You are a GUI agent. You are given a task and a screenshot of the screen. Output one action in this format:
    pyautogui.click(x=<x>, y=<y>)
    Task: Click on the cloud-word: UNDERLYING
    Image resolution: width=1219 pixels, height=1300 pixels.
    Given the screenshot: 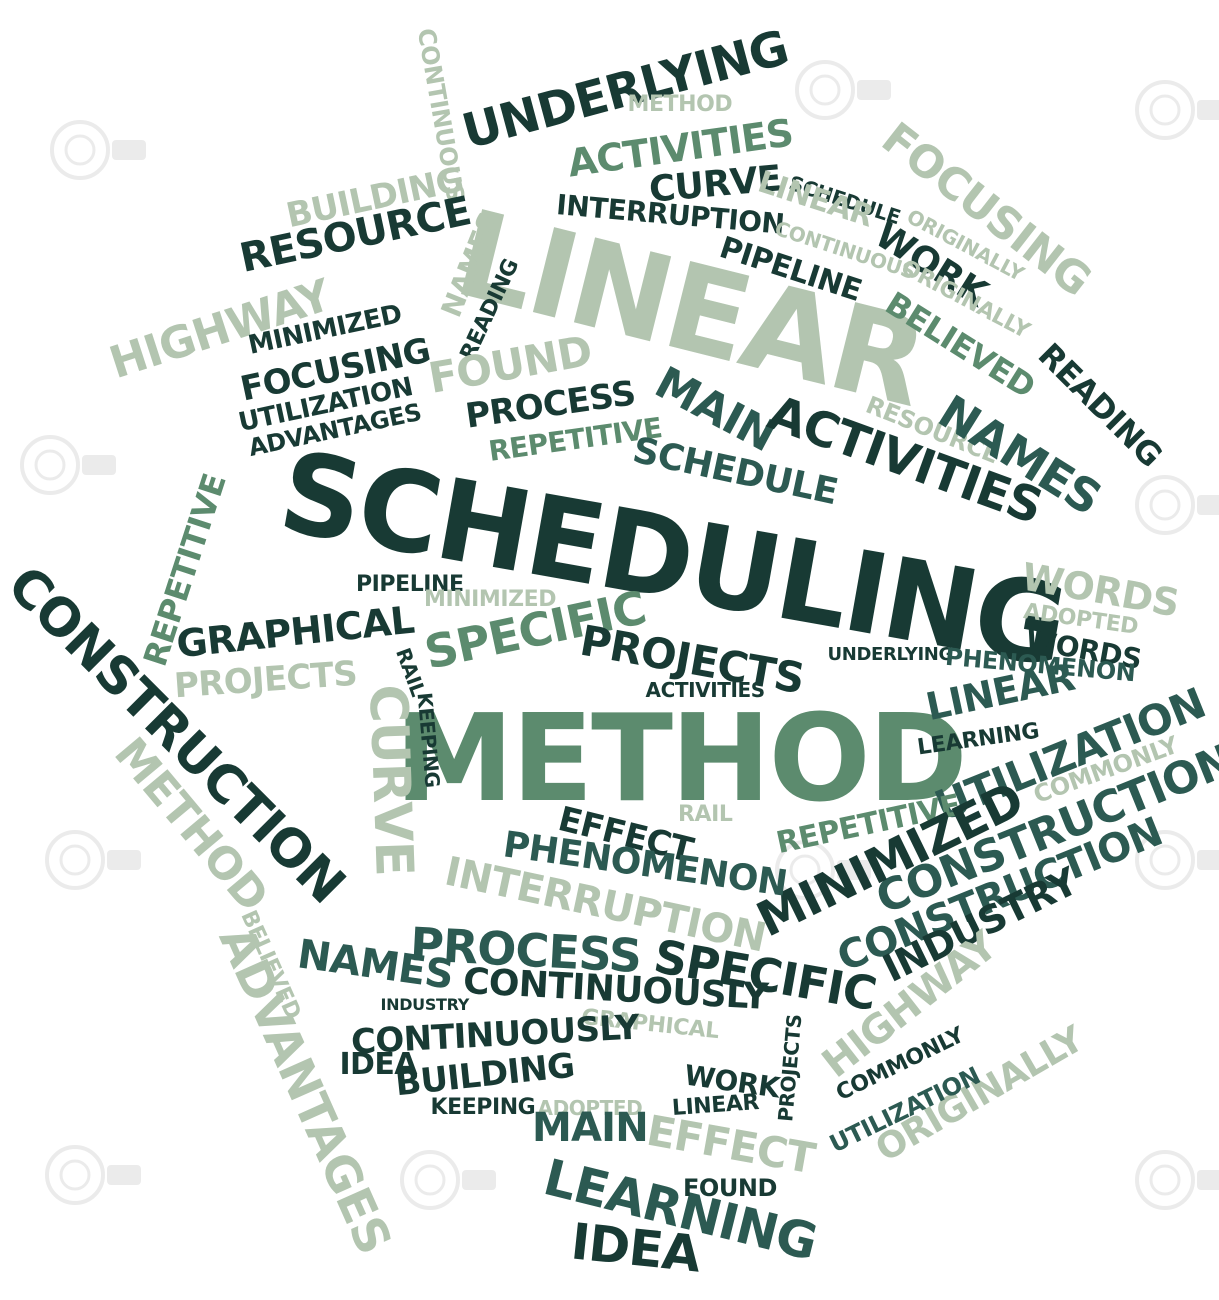 What is the action you would take?
    pyautogui.click(x=890, y=654)
    